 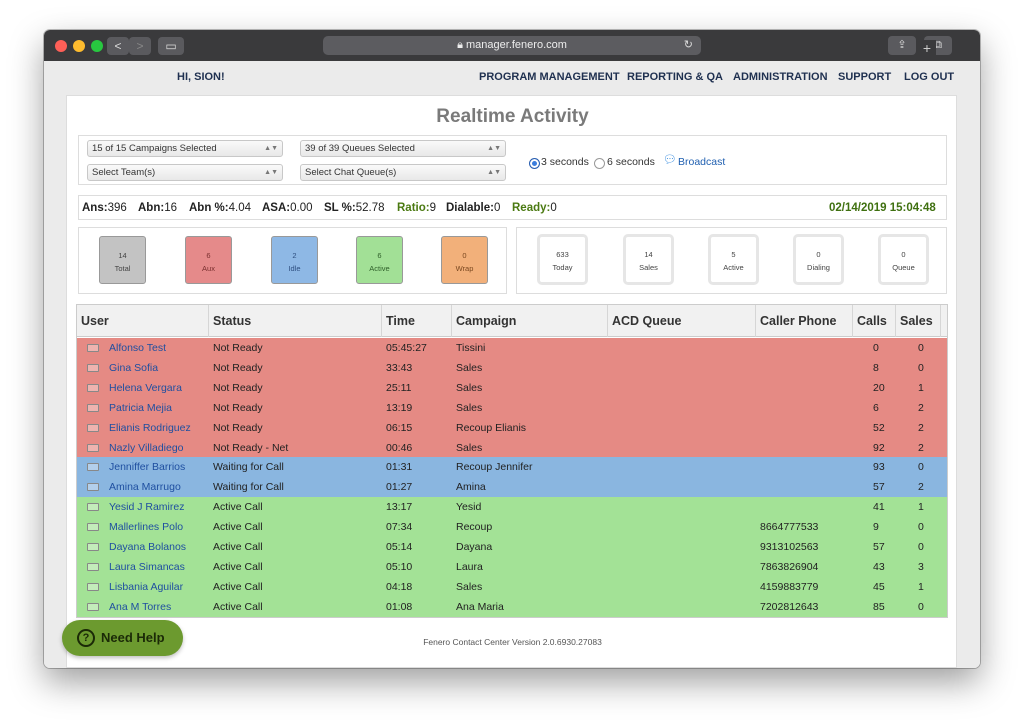 What do you see at coordinates (150, 427) in the screenshot?
I see `cell-user: Elianis Rodriguez` at bounding box center [150, 427].